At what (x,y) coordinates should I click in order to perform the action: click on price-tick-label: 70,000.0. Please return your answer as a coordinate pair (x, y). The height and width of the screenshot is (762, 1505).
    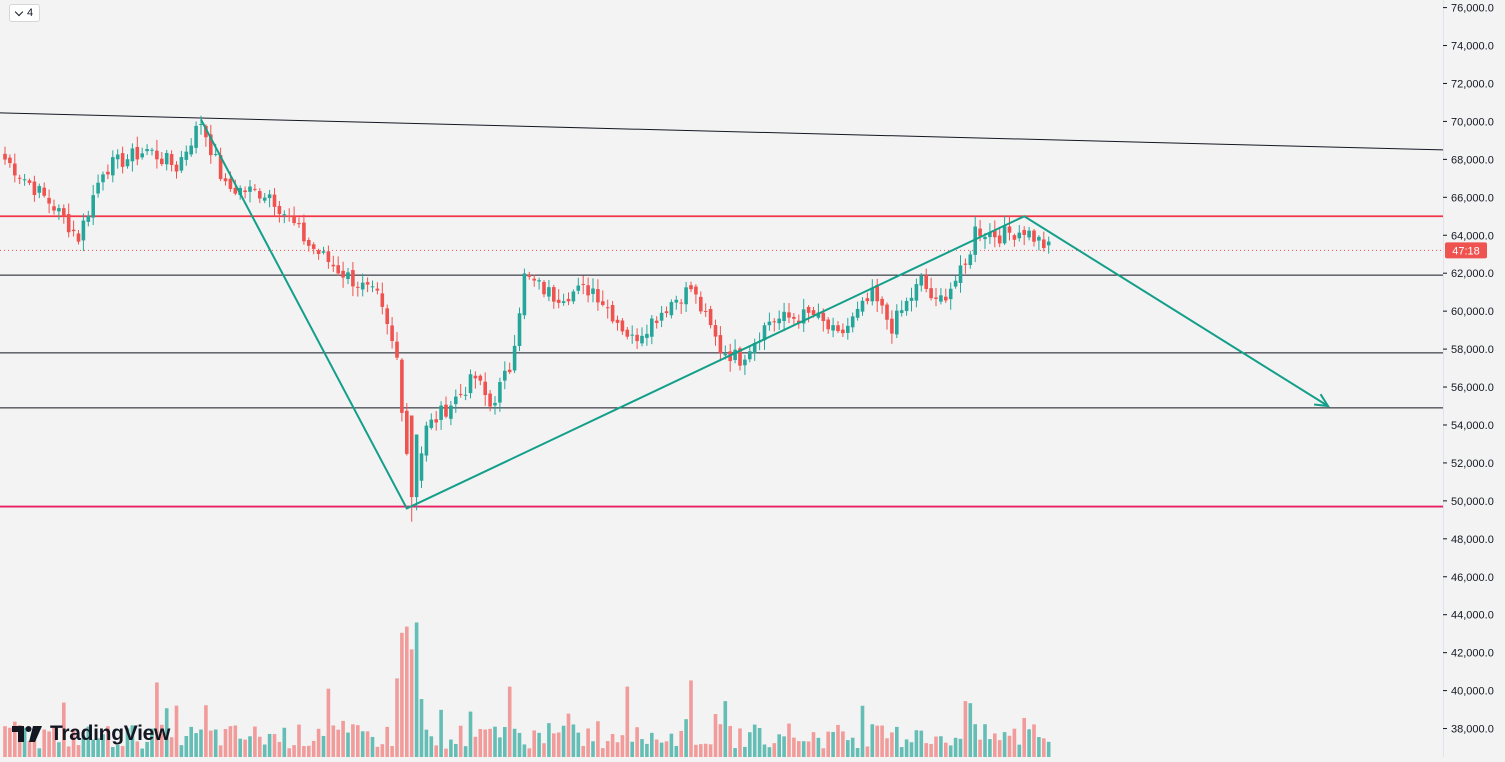
    Looking at the image, I should click on (1472, 122).